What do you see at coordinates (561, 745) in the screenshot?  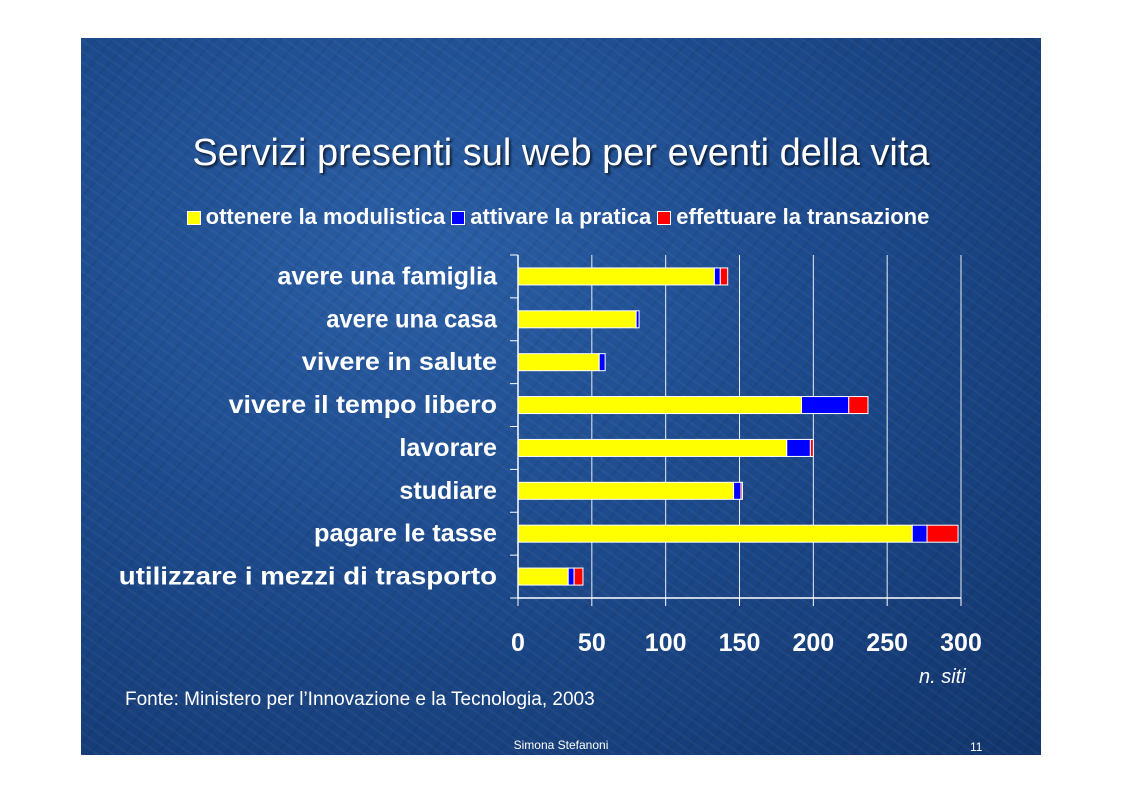 I see `footer-author: Simona Stefanoni` at bounding box center [561, 745].